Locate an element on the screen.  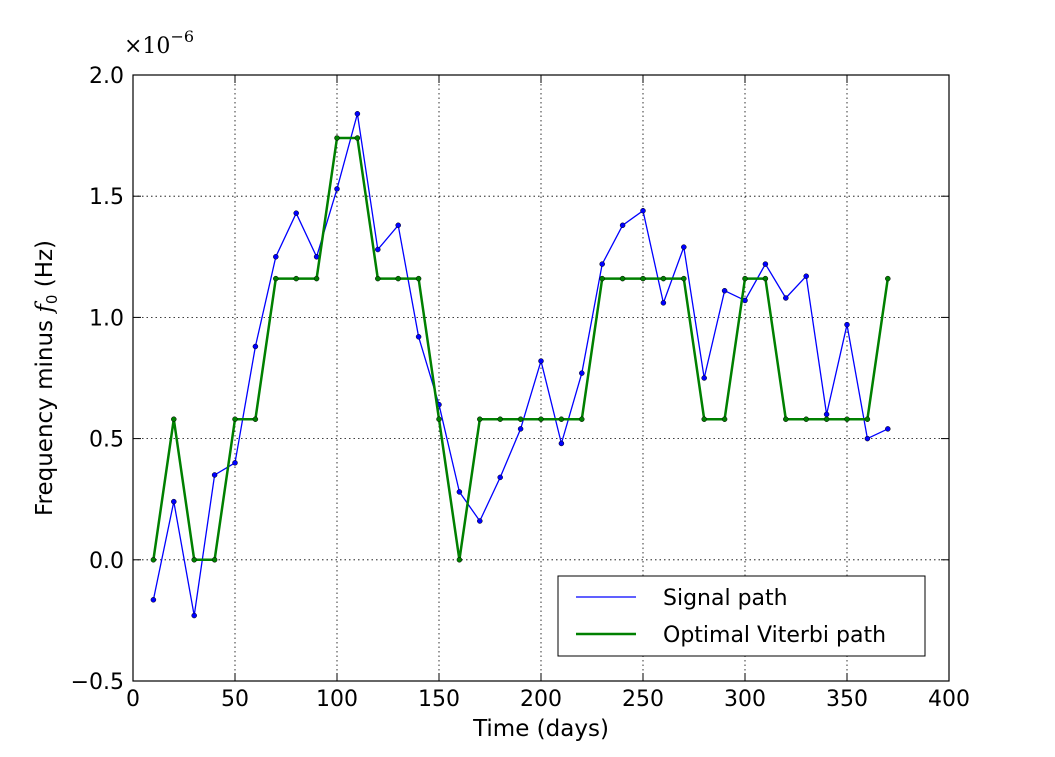
y-multiplier: ×10⁻⁶ is located at coordinates (159, 43).